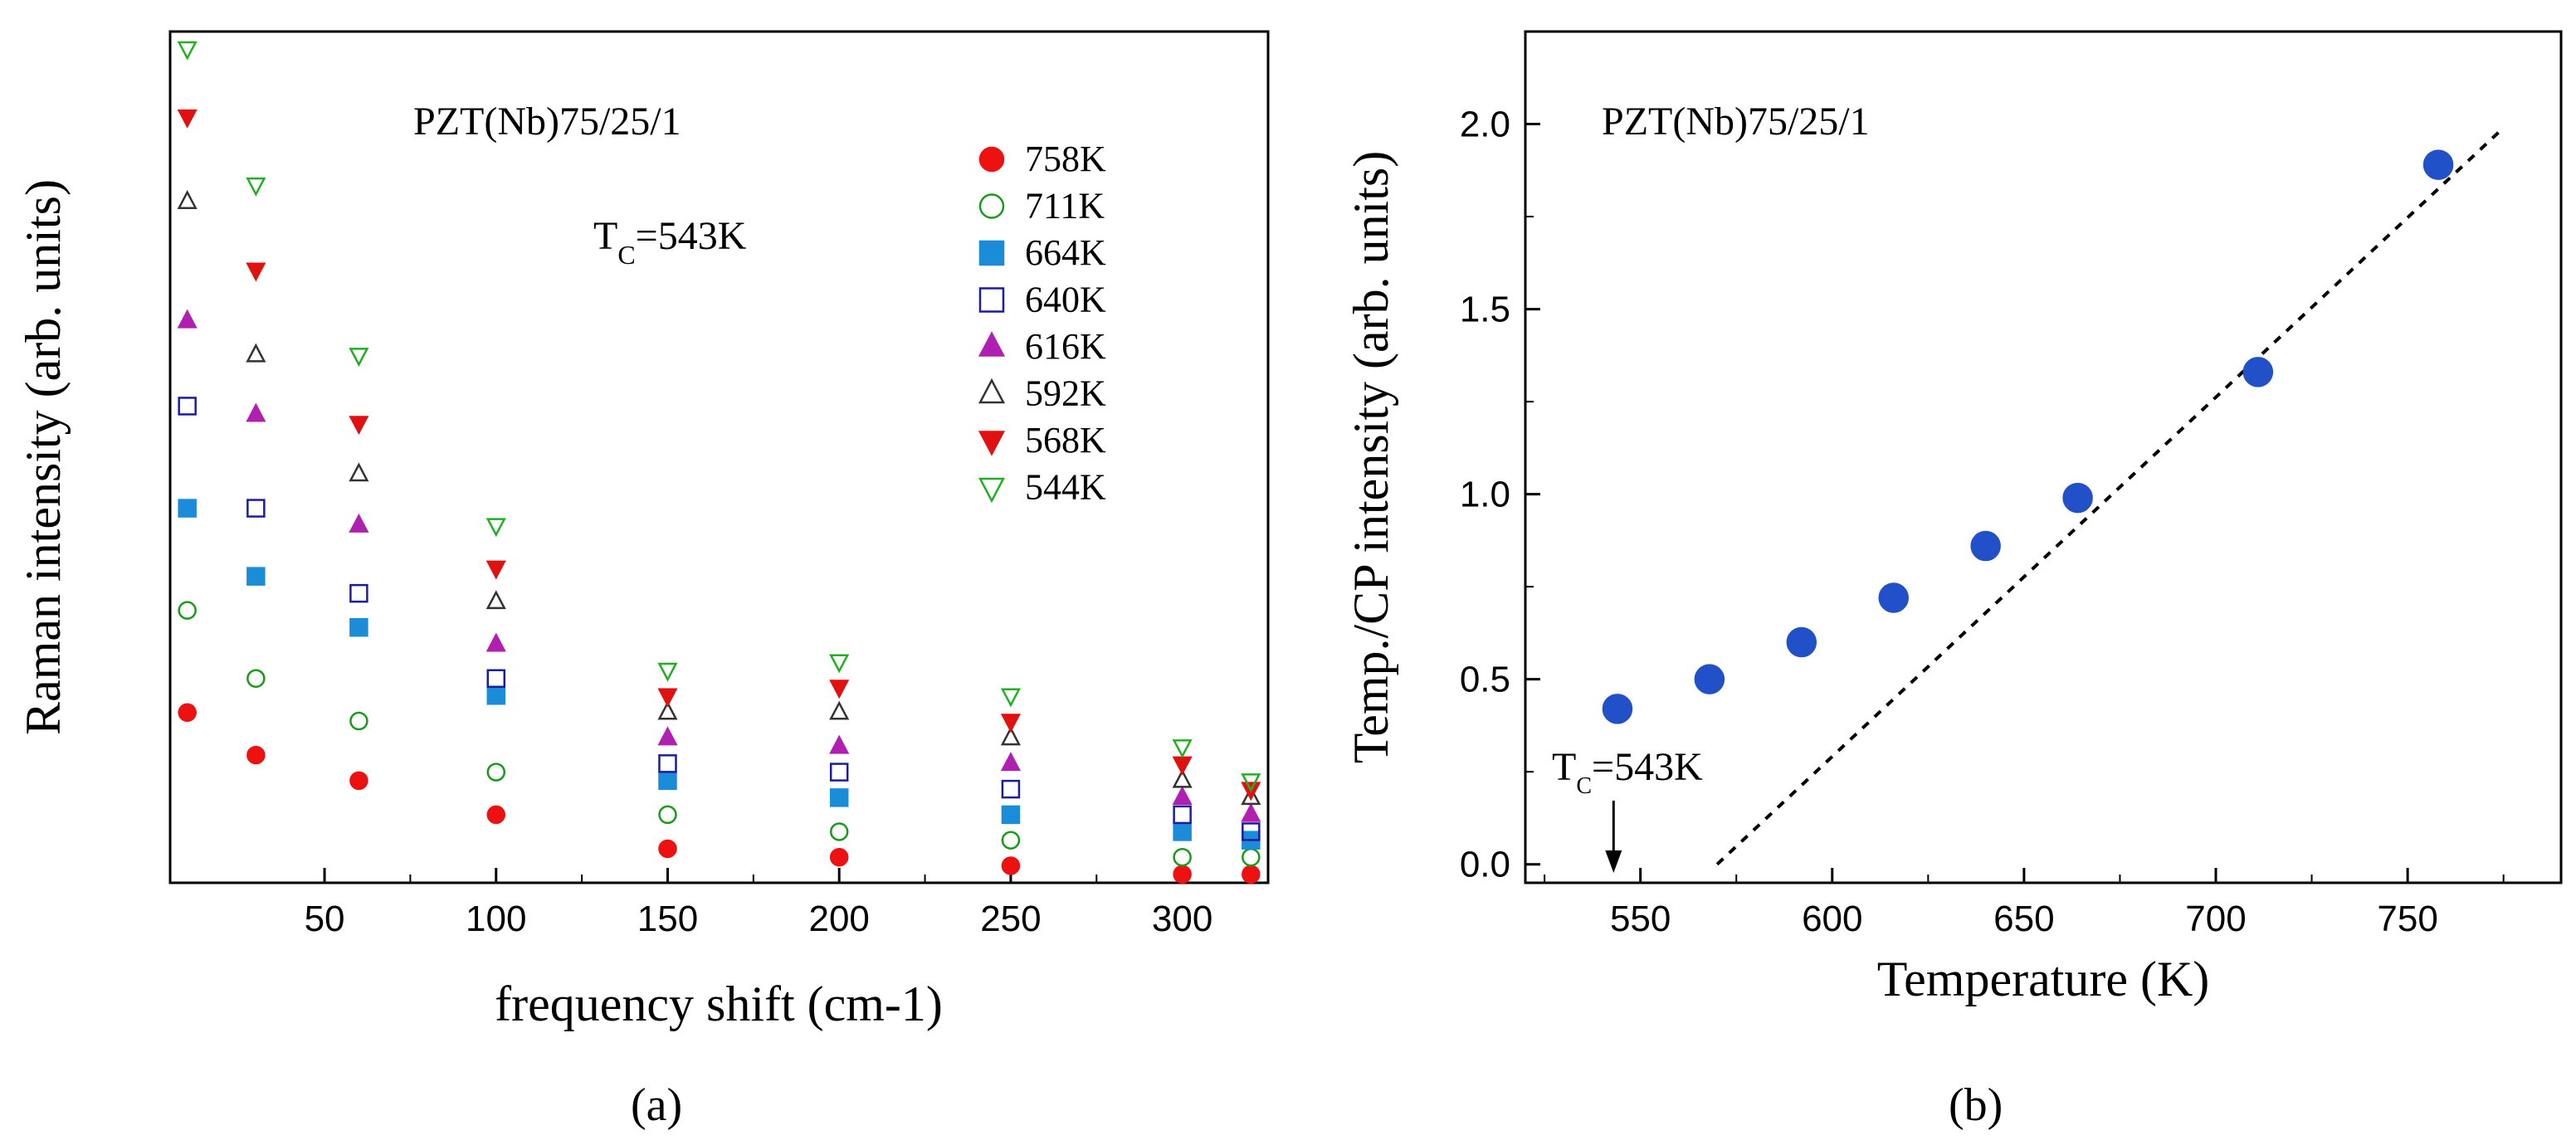 This screenshot has width=2576, height=1140. I want to click on legend-entry-640K: 640K, so click(1042, 300).